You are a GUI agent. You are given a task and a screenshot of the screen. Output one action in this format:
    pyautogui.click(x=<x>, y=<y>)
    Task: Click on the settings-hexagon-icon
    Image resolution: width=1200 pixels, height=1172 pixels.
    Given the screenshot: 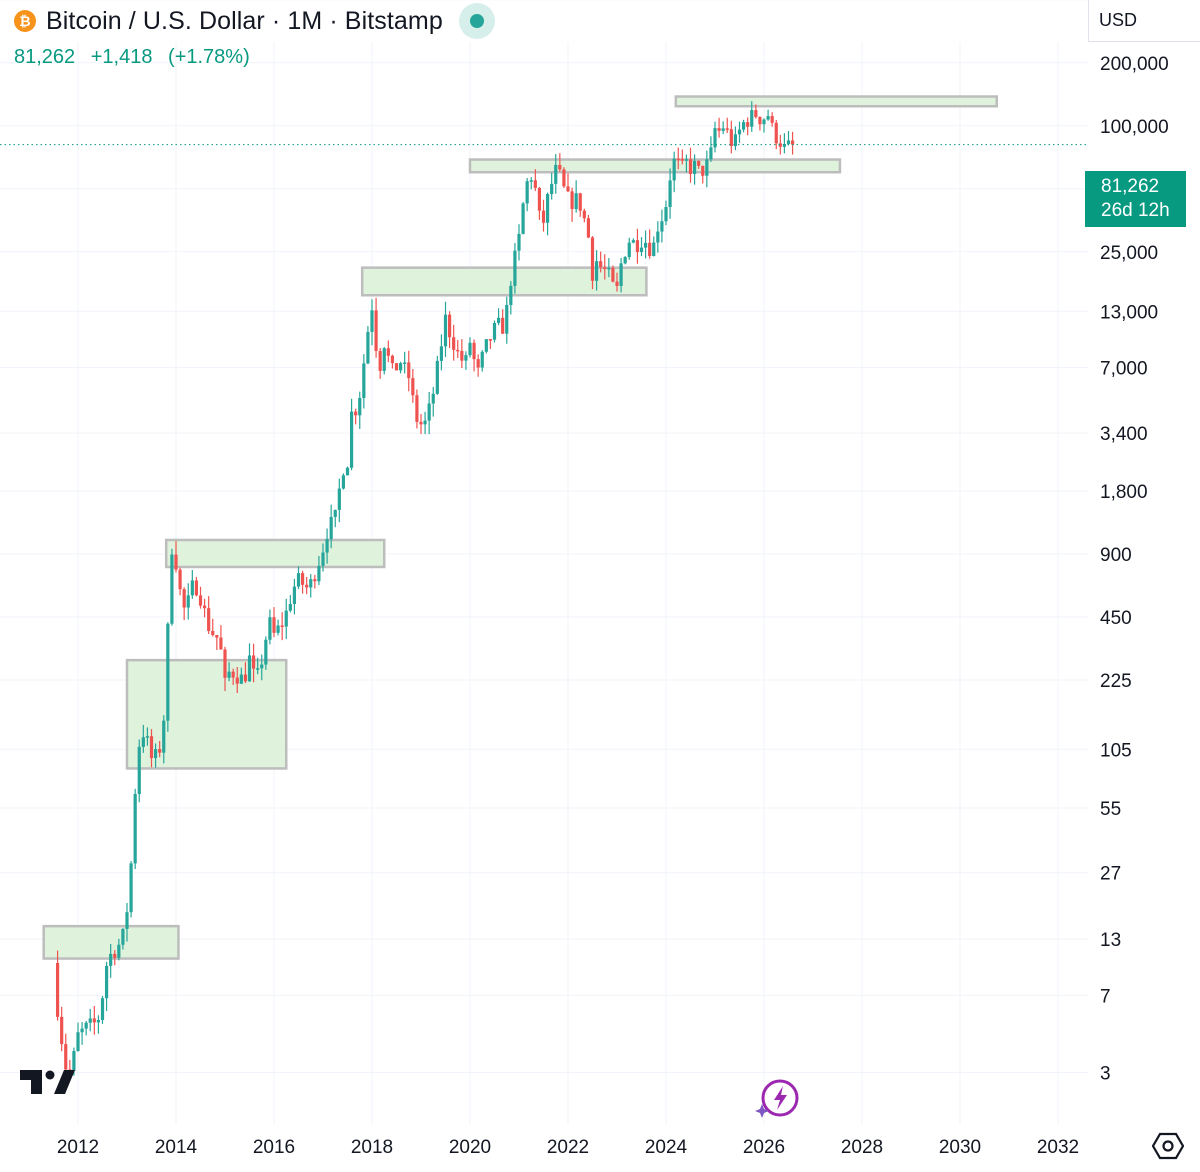 What is the action you would take?
    pyautogui.click(x=1168, y=1146)
    